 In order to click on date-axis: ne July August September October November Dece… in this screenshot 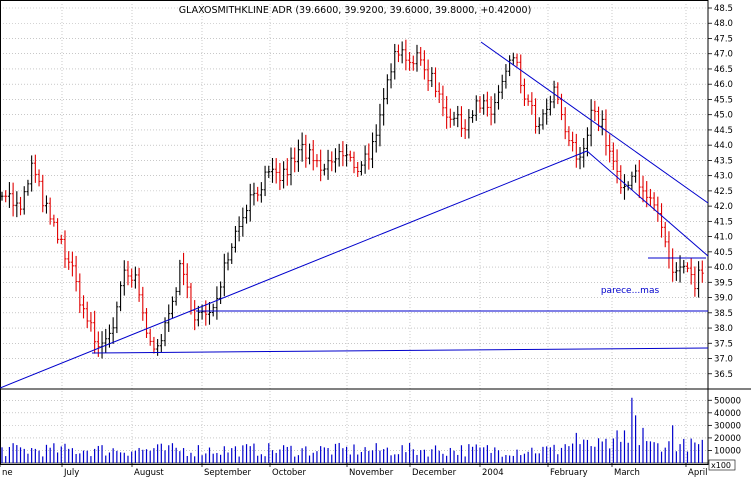, I will do `click(353, 470)`.